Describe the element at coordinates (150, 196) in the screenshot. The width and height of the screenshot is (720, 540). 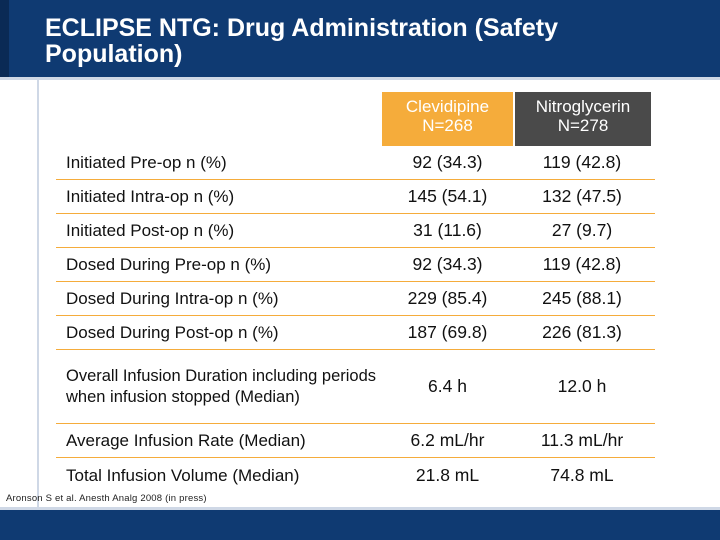
I see `row-label: Initiated Intra-op n (%)` at that location.